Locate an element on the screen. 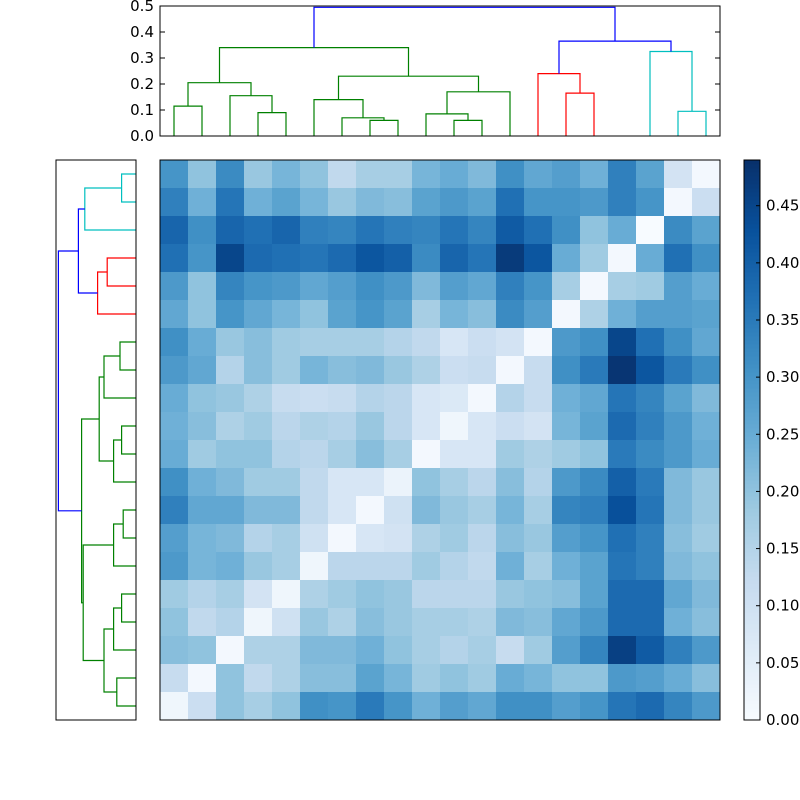 The width and height of the screenshot is (800, 800). colorbar-tick-label: 0.00 is located at coordinates (782, 720).